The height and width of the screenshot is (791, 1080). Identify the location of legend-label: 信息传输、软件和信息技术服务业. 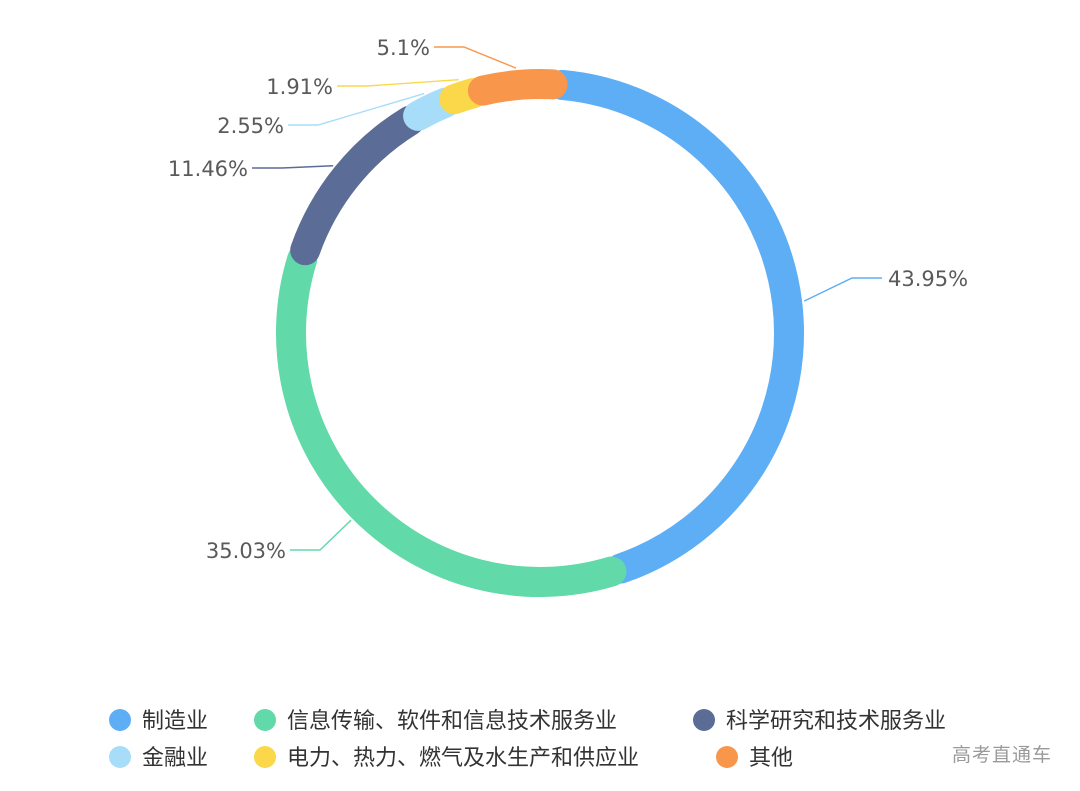
(452, 721).